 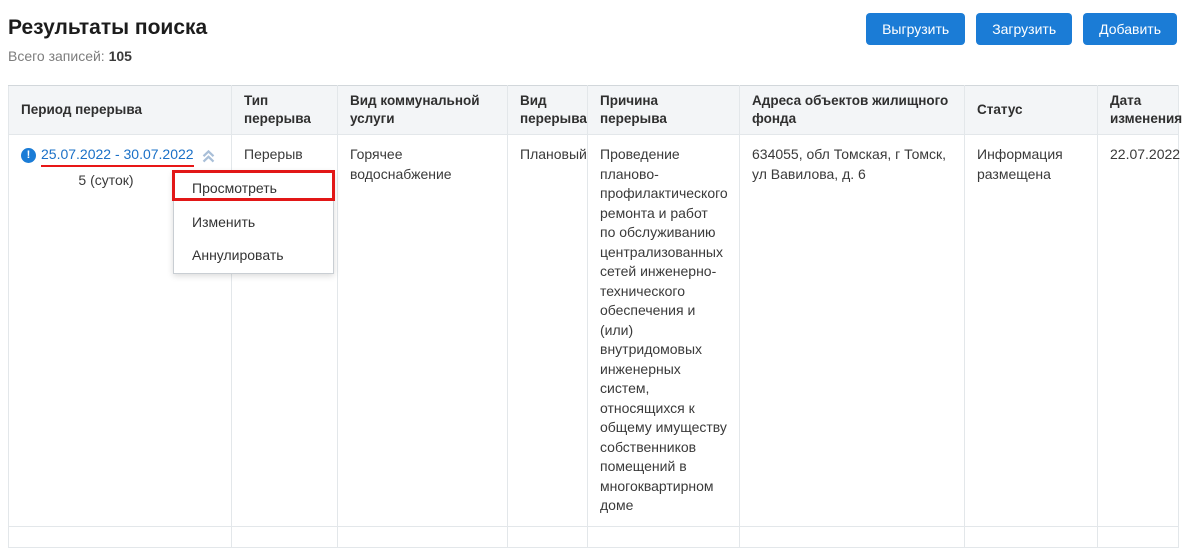 What do you see at coordinates (663, 110) in the screenshot?
I see `col-header-reason: Причина перерыва` at bounding box center [663, 110].